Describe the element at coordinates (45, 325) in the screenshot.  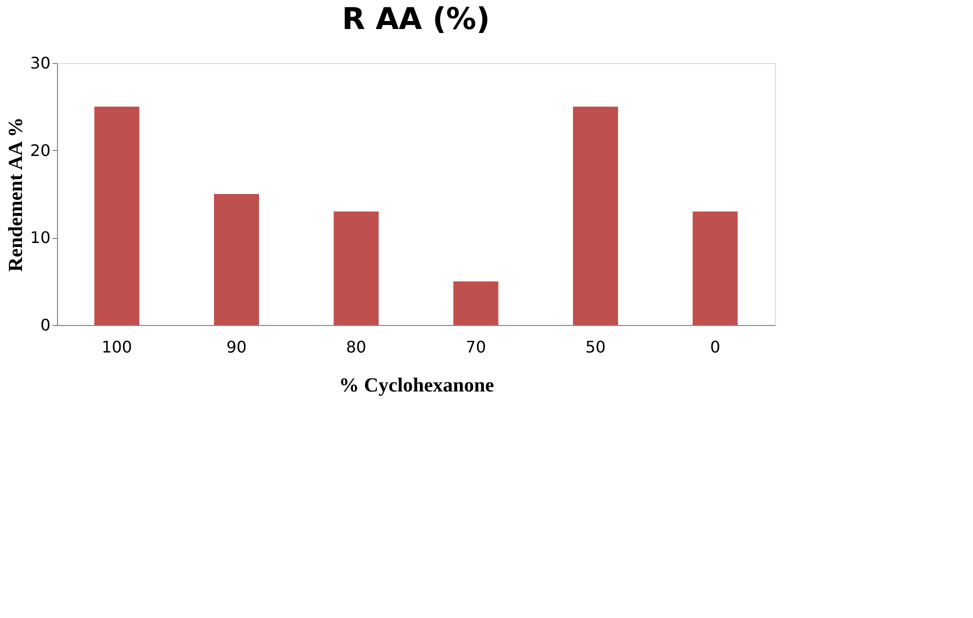
I see `y-tick-label: 0` at that location.